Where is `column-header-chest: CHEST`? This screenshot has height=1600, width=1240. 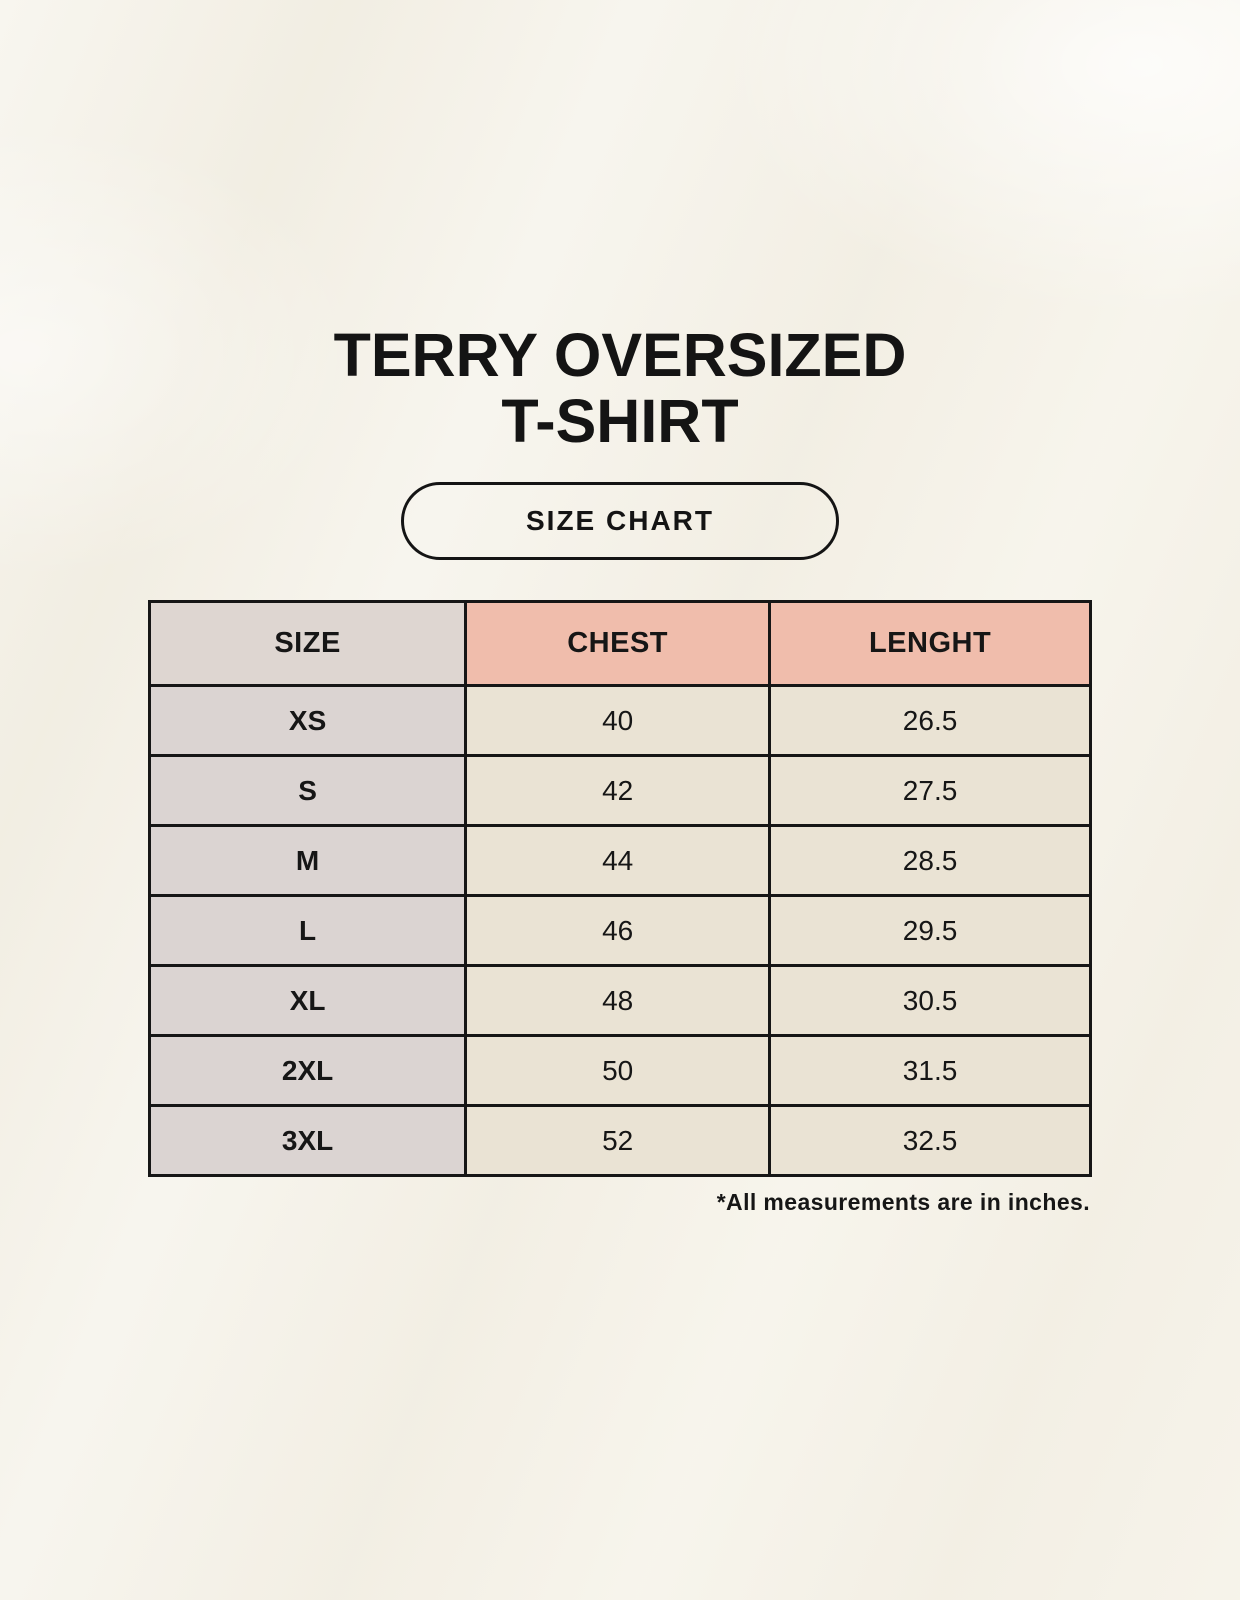
column-header-chest: CHEST is located at coordinates (618, 643).